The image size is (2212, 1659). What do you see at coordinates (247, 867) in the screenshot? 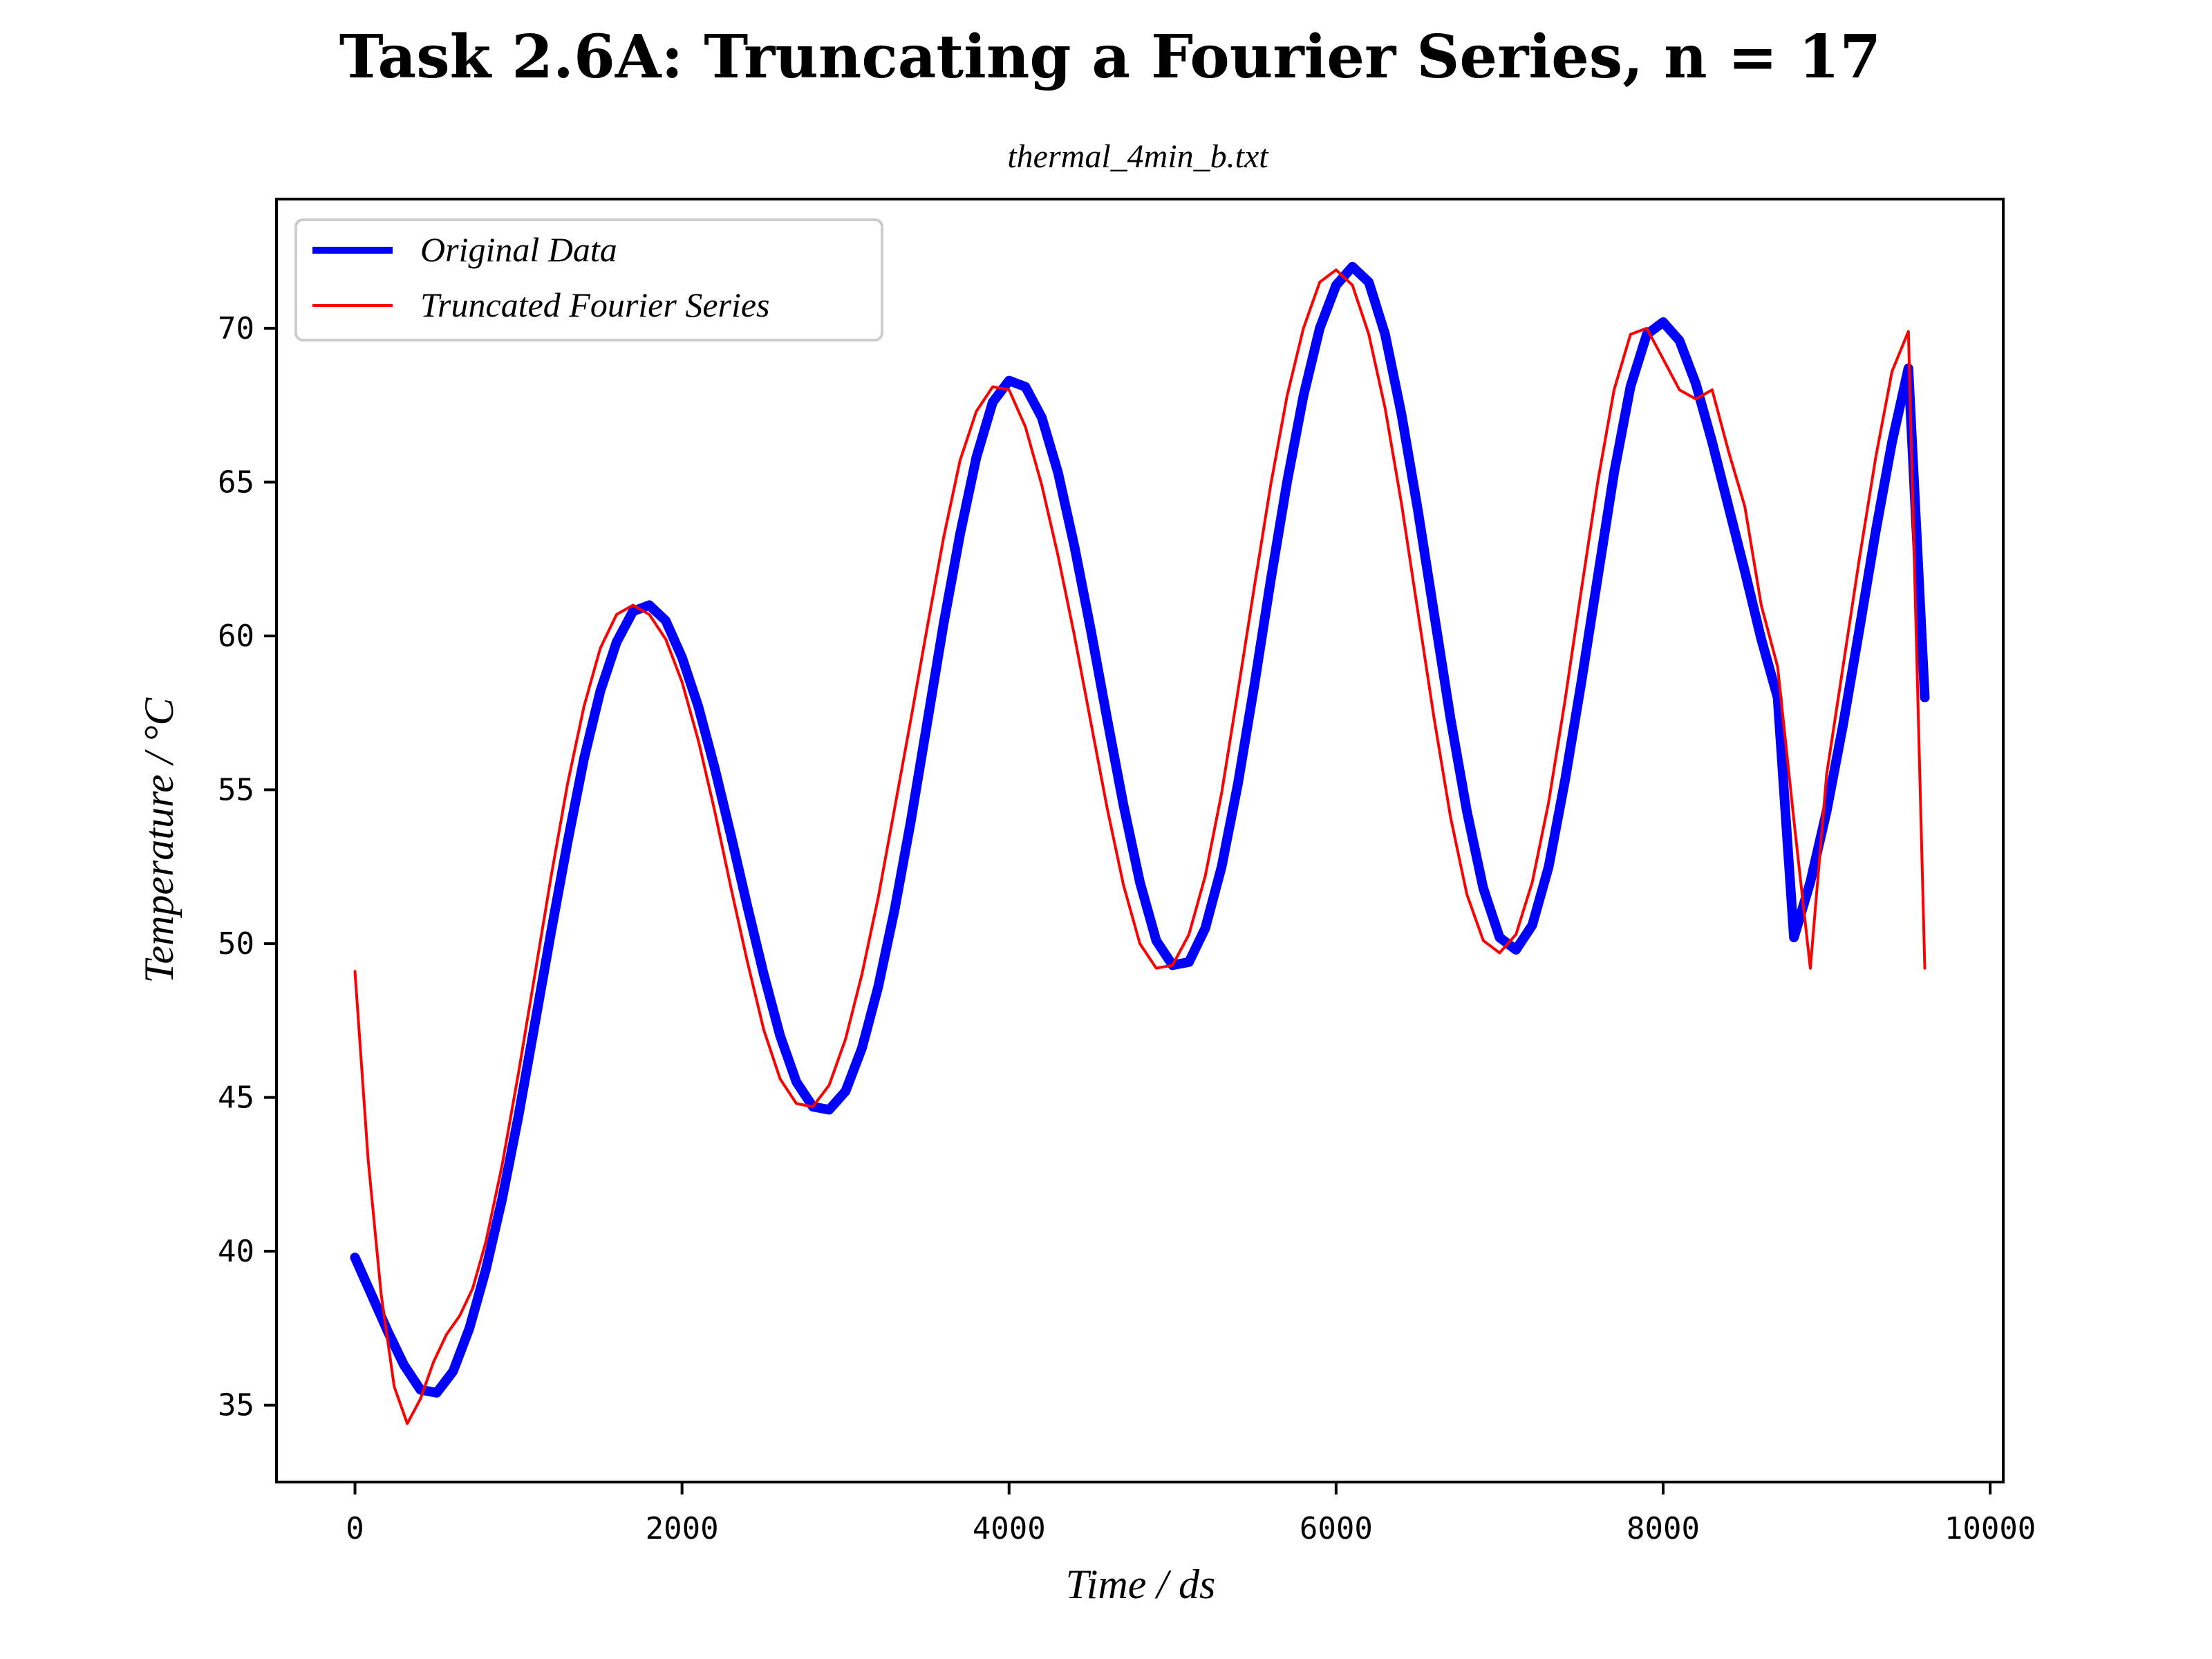
I see `y-axis: 35 40 45 50 55 60 65 70` at bounding box center [247, 867].